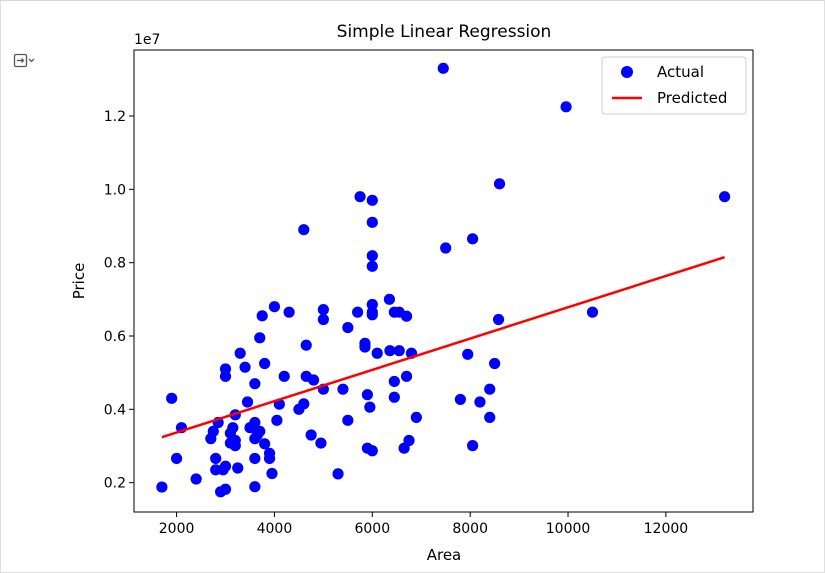 The height and width of the screenshot is (573, 825). Describe the element at coordinates (115, 337) in the screenshot. I see `y-tick-label: 0.6` at that location.